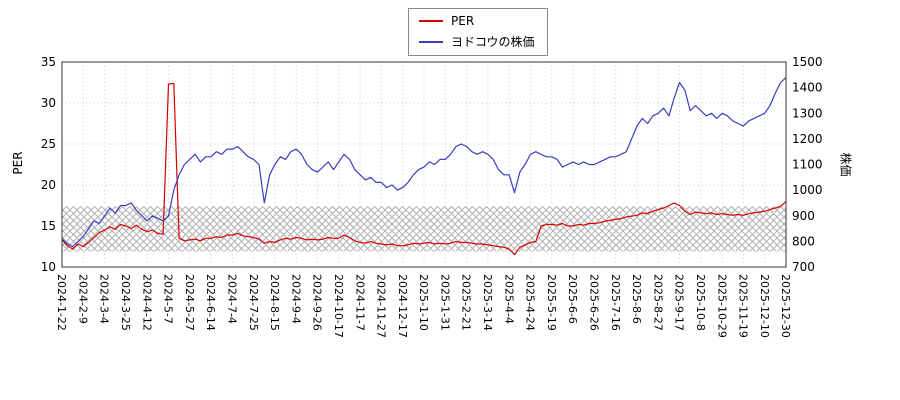 The image size is (900, 400). Describe the element at coordinates (48, 267) in the screenshot. I see `left-tick-label: 10` at that location.